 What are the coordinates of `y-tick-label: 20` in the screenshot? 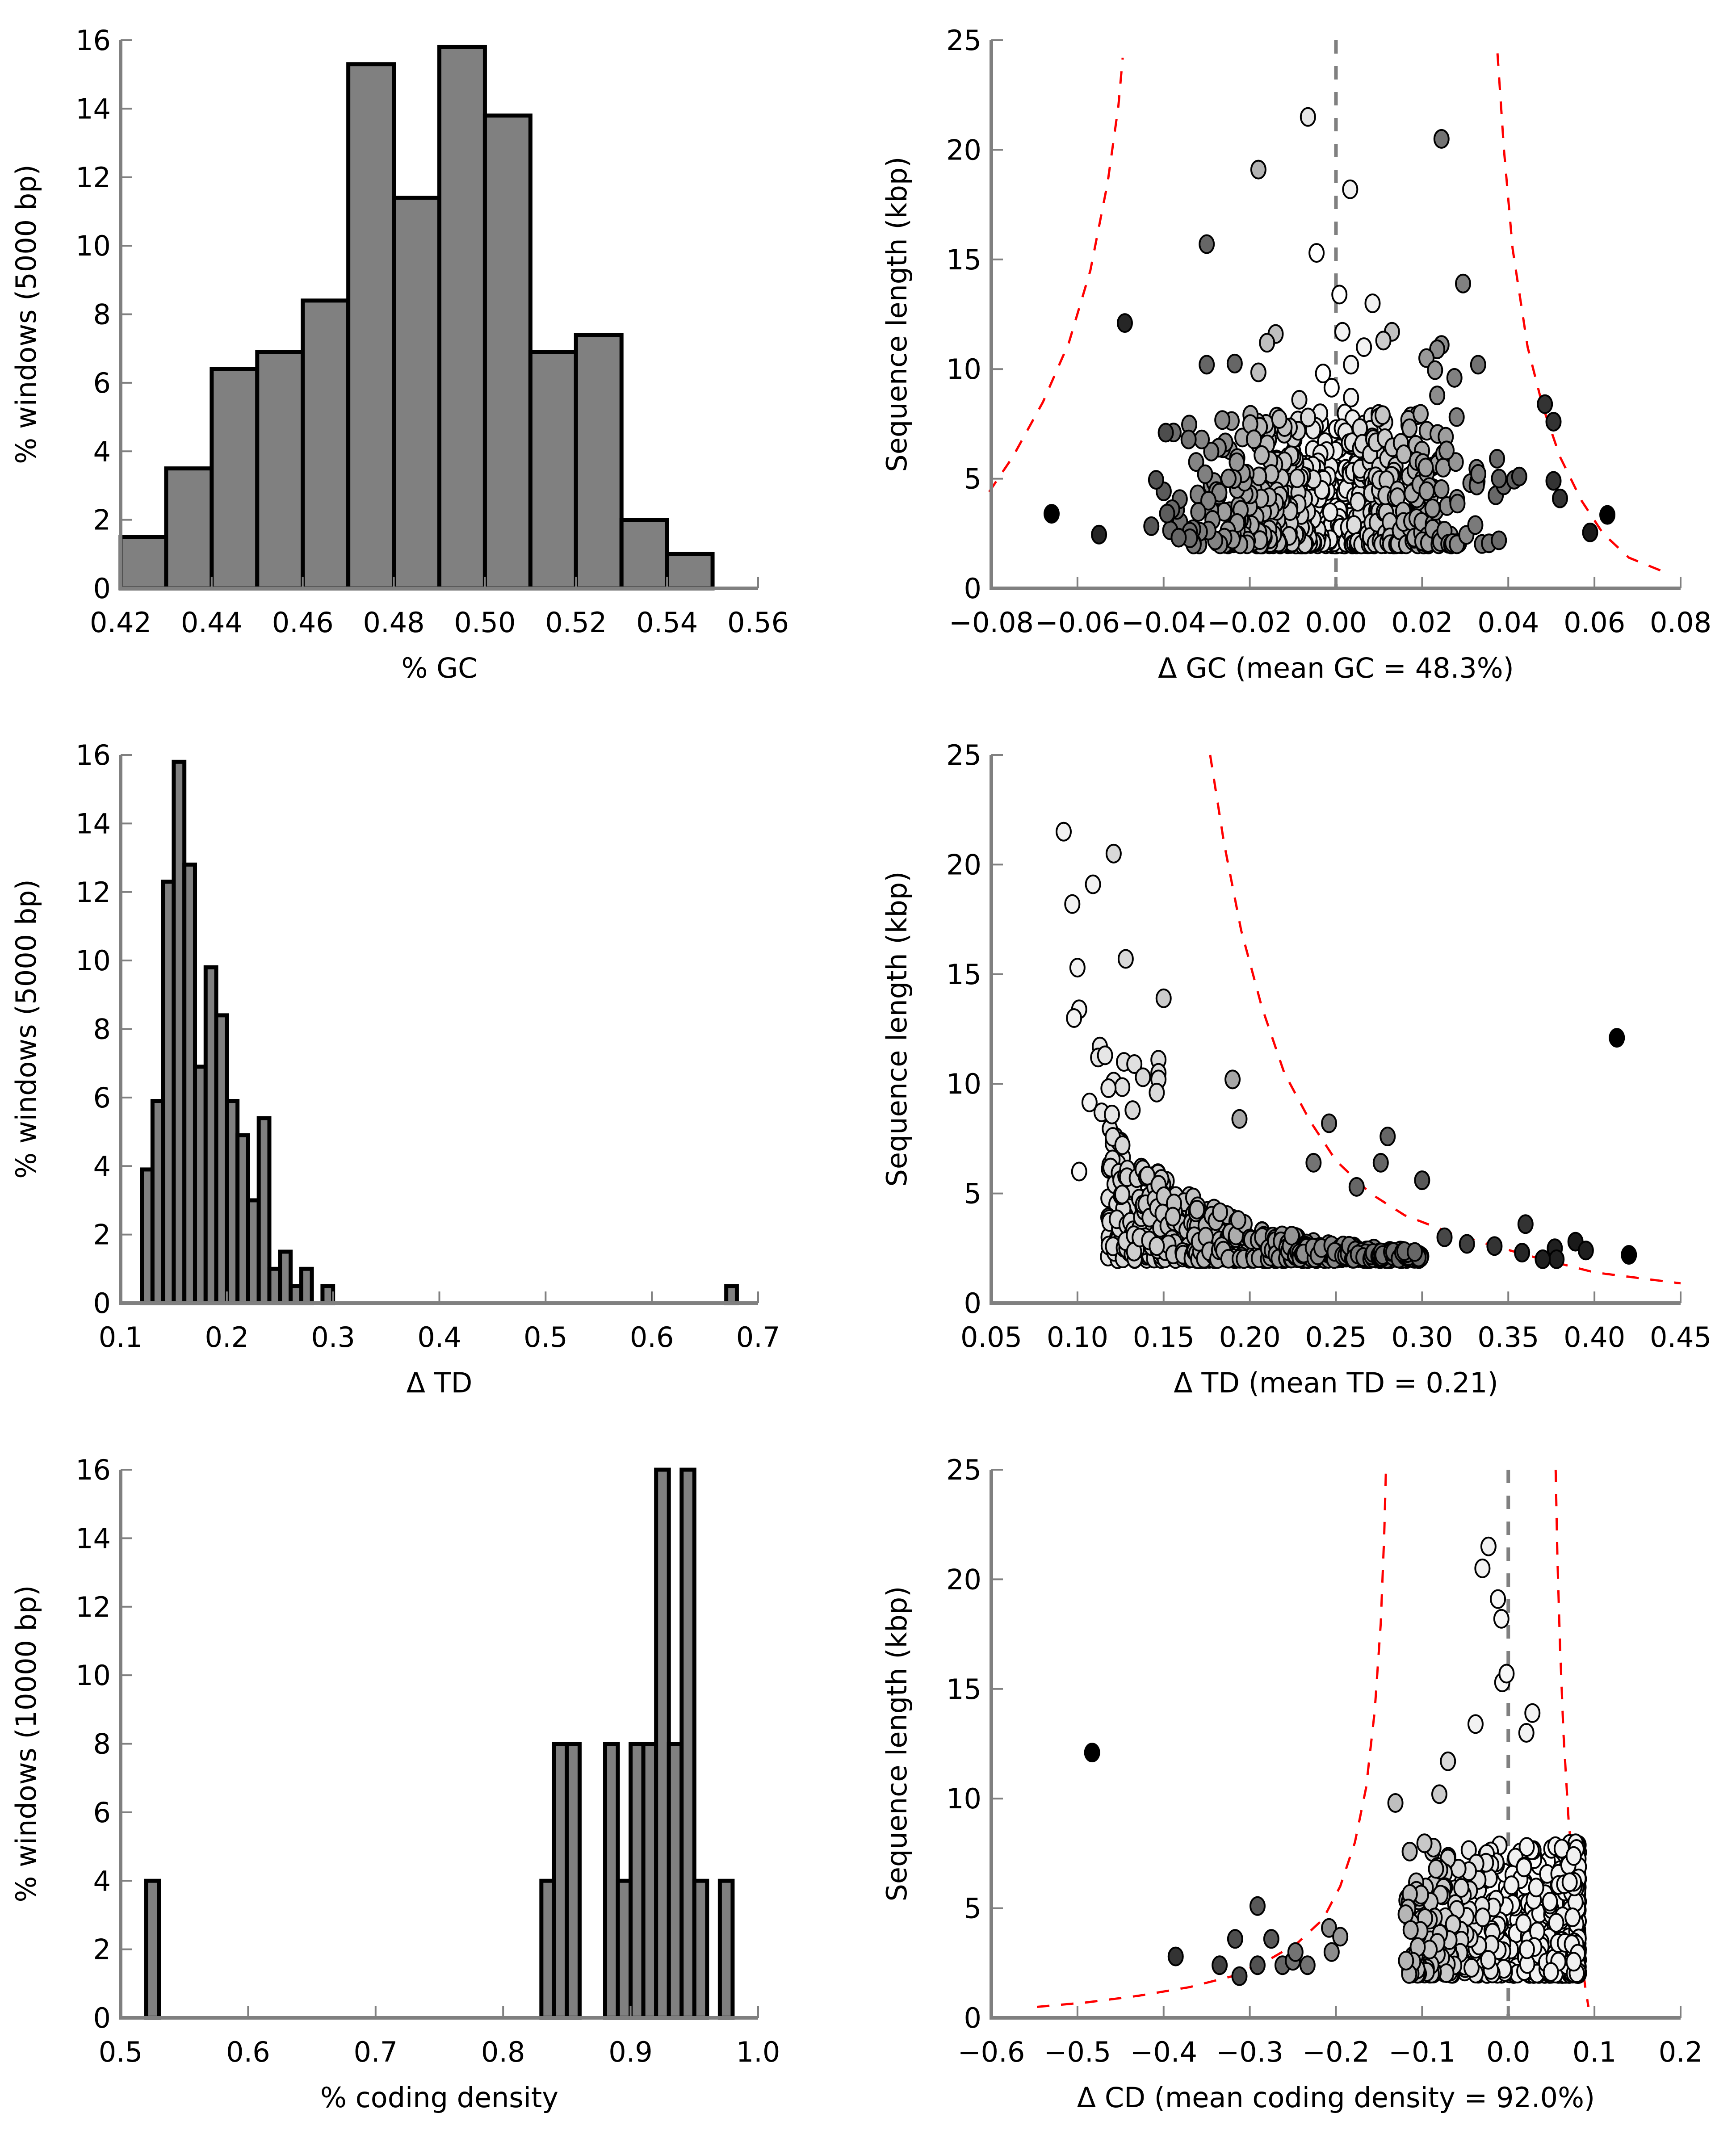 It's located at (963, 150).